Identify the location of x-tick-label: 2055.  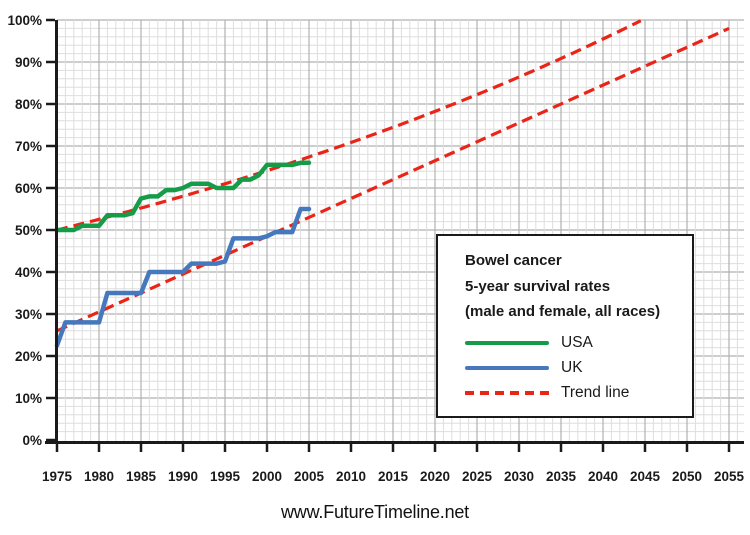
(729, 476).